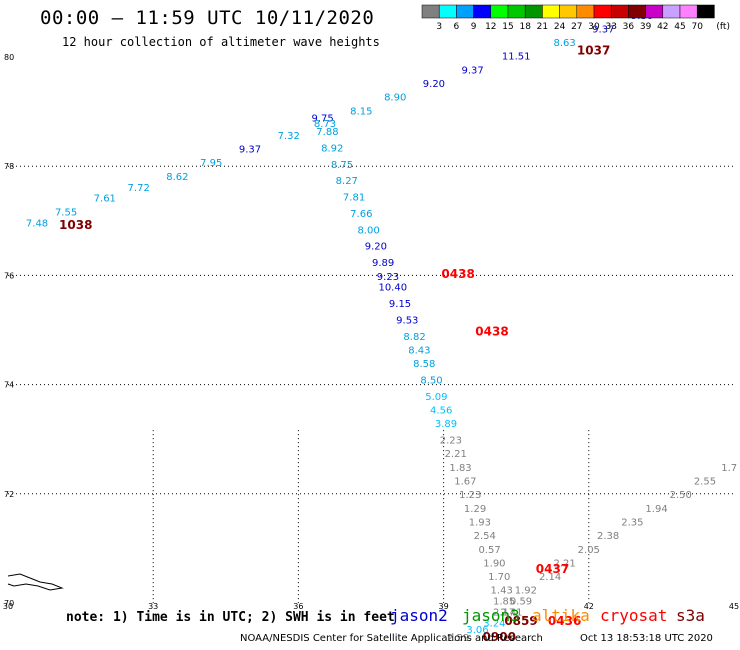  Describe the element at coordinates (400, 304) in the screenshot. I see `wave-height-label: 9.15` at that location.